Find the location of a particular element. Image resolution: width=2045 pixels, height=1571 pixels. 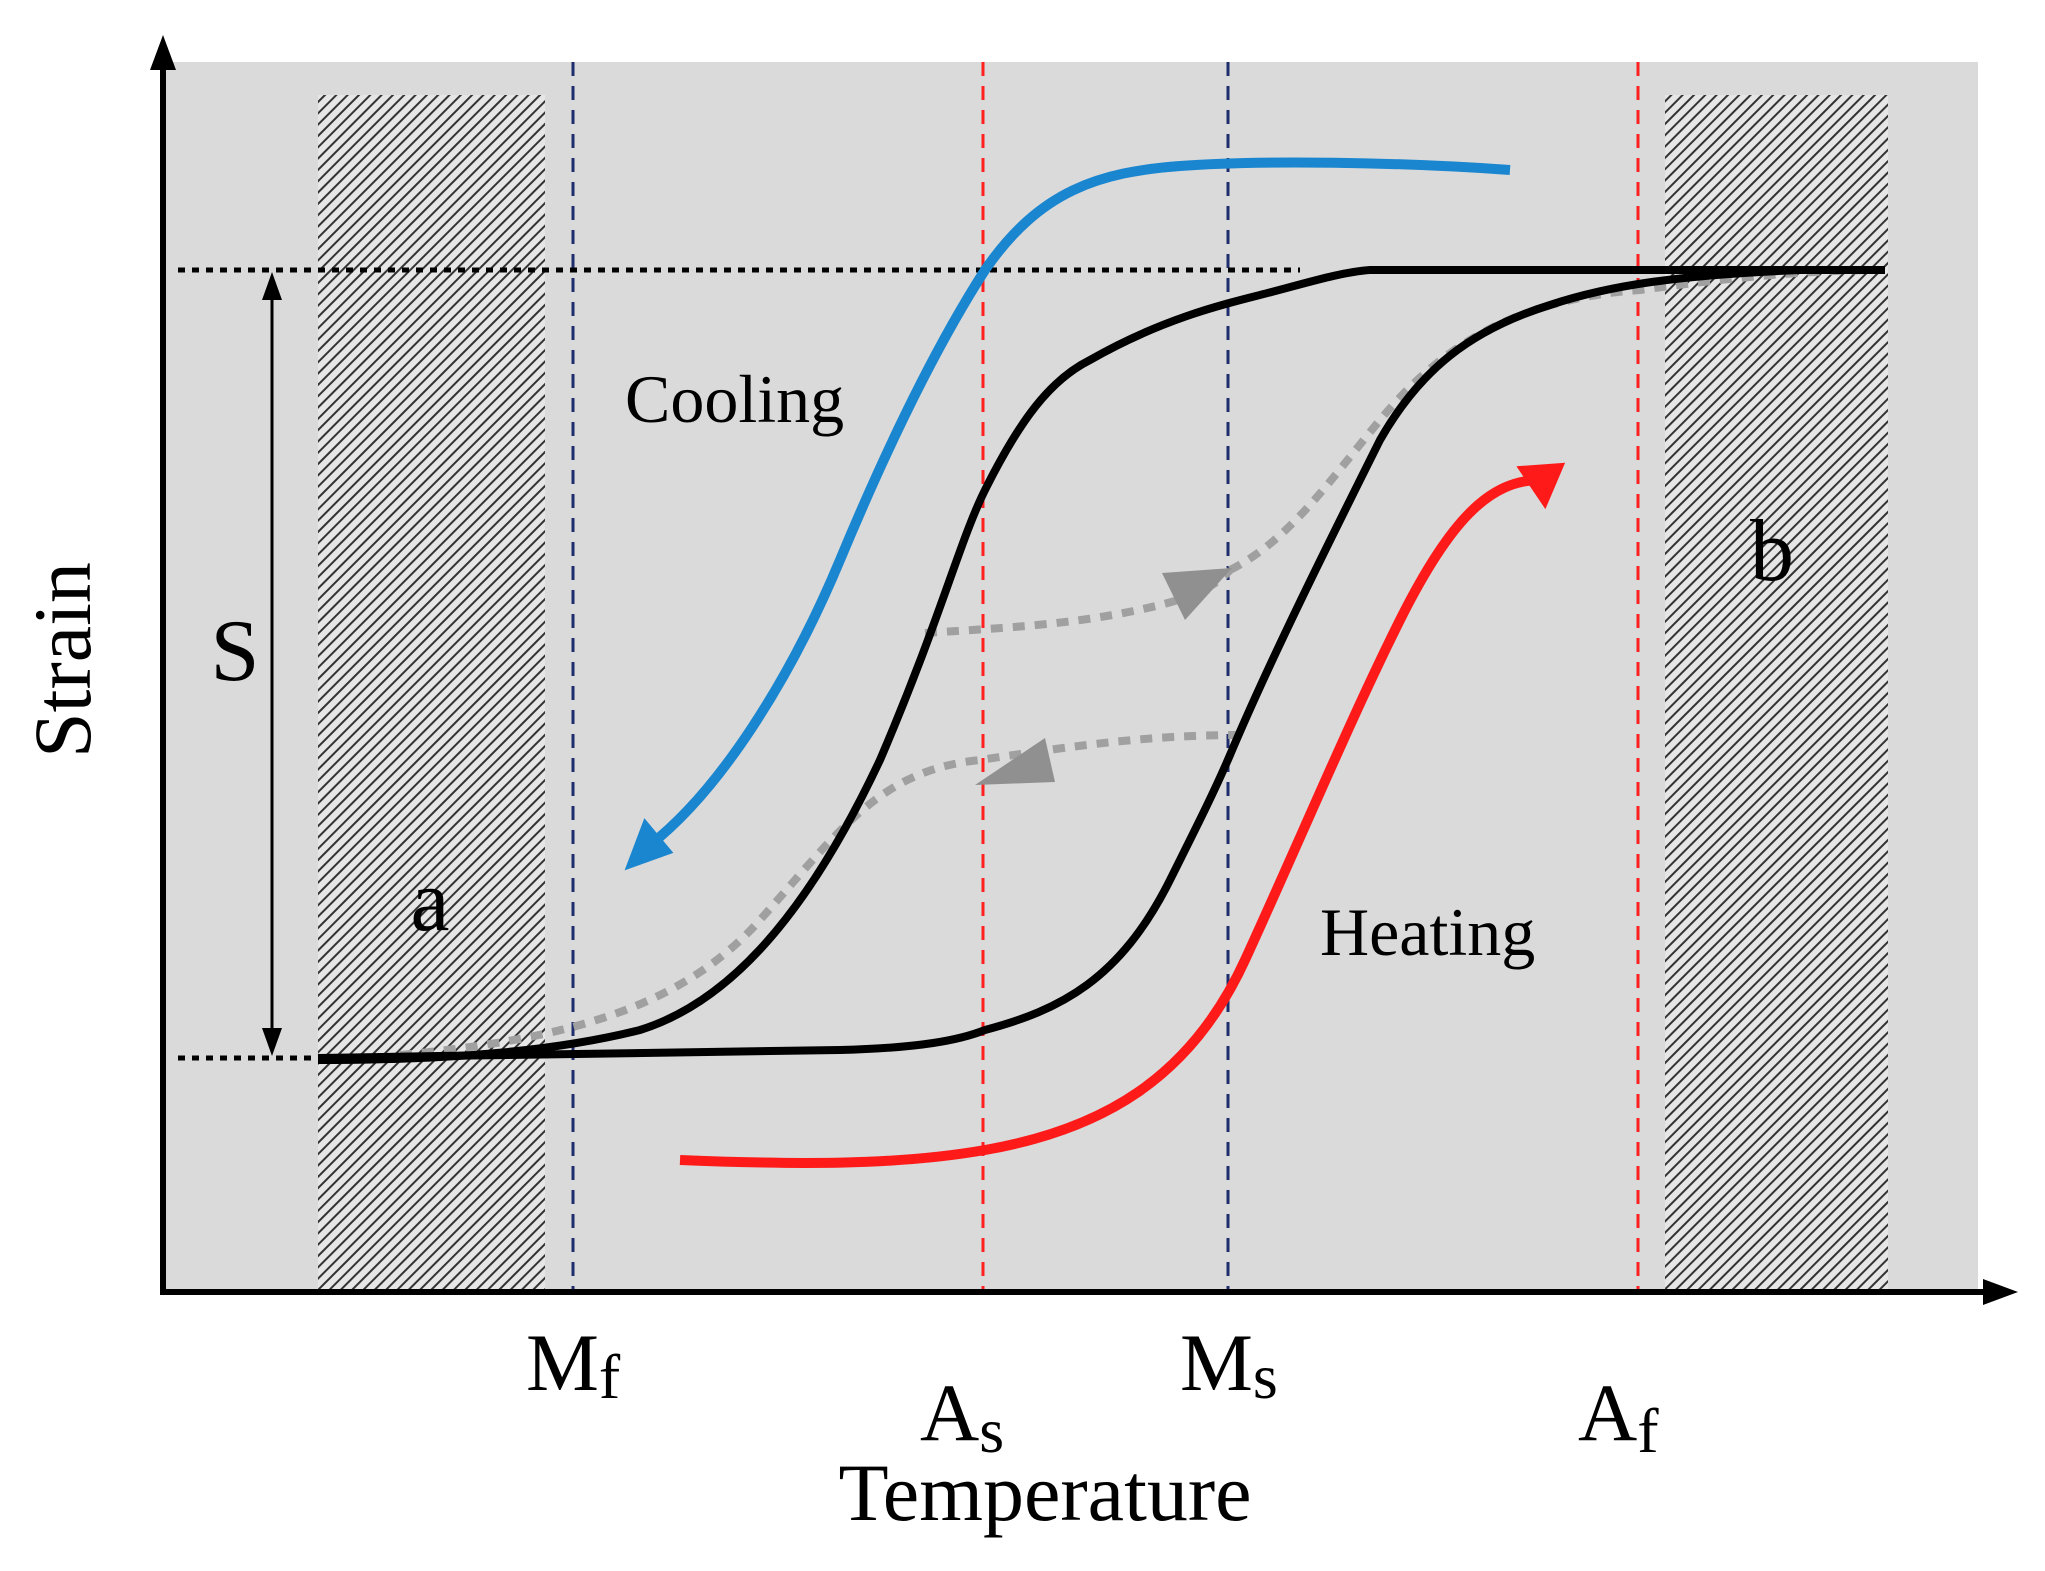

x-axis-arrow is located at coordinates (2000, 1292).